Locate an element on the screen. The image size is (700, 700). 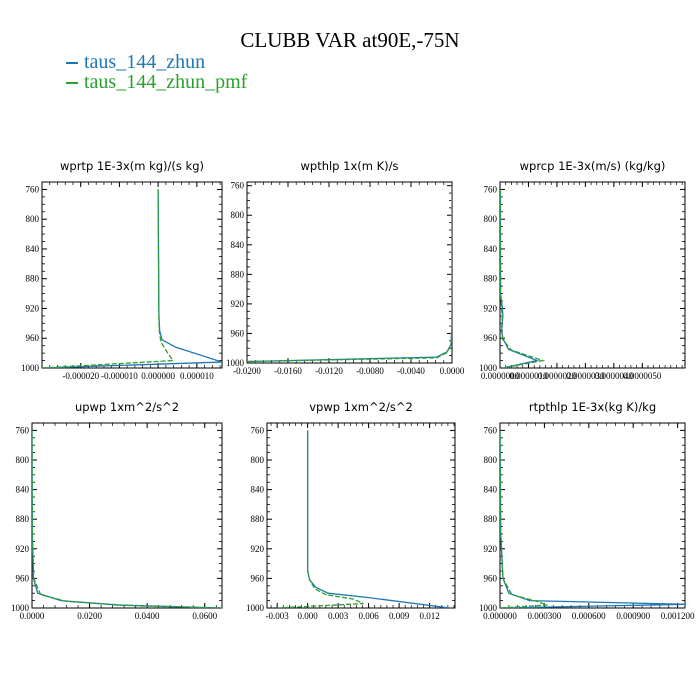
x-tick-label: -0.0080 is located at coordinates (370, 371).